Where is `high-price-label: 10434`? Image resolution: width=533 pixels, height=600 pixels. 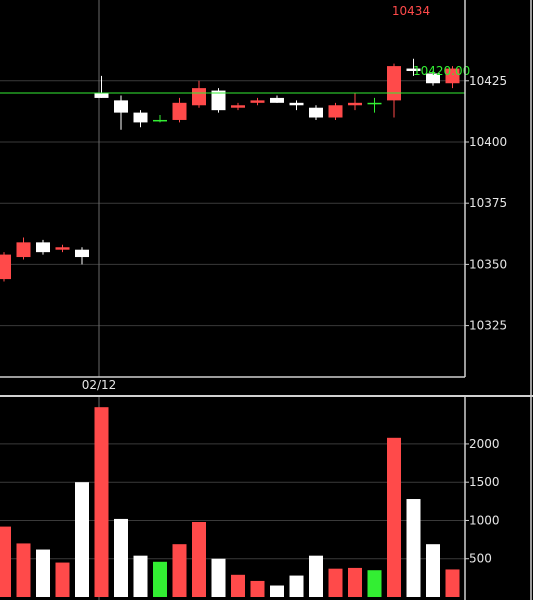
high-price-label: 10434 is located at coordinates (411, 11).